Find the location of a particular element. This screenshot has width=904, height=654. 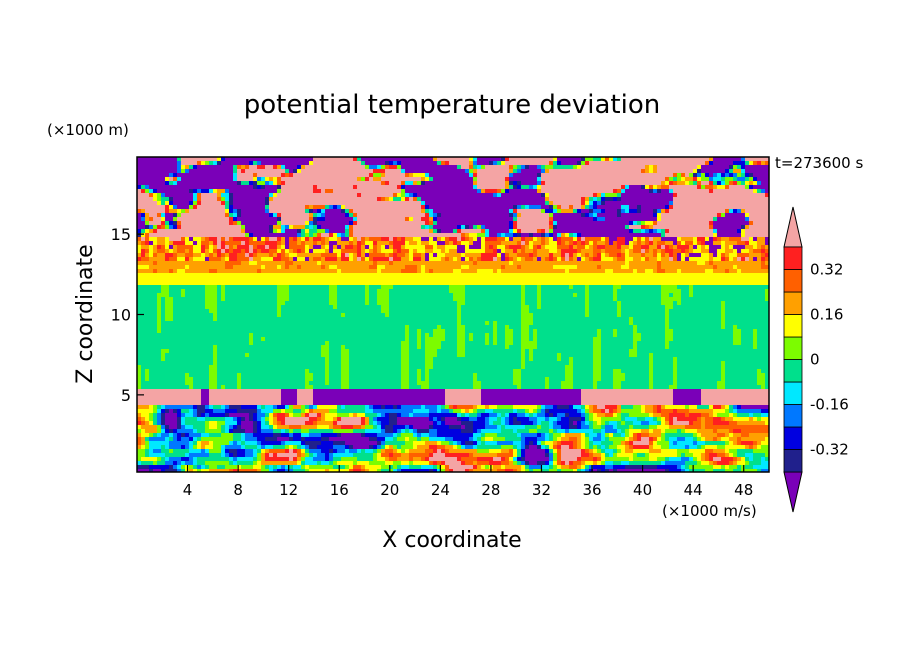

y-tick-label: 15 is located at coordinates (121, 234).